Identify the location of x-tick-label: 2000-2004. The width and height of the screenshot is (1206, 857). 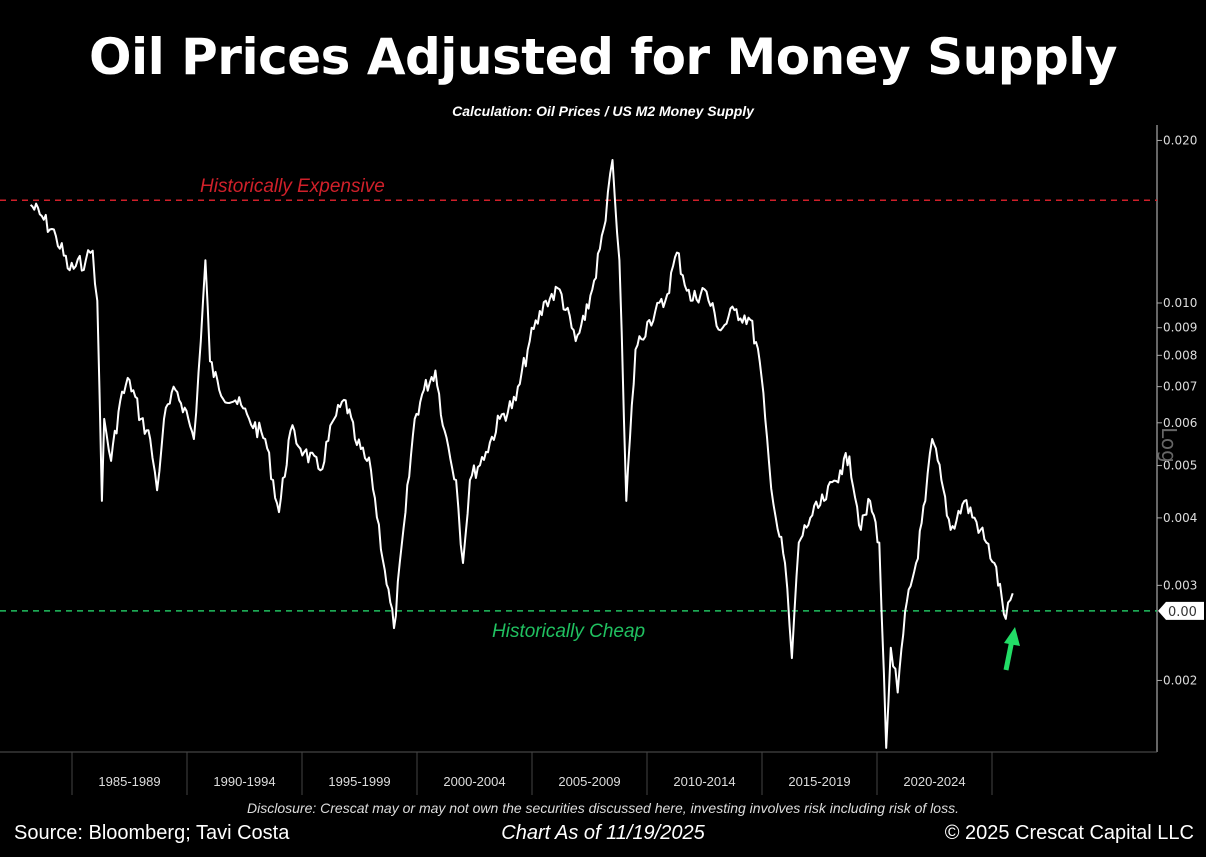
(474, 781).